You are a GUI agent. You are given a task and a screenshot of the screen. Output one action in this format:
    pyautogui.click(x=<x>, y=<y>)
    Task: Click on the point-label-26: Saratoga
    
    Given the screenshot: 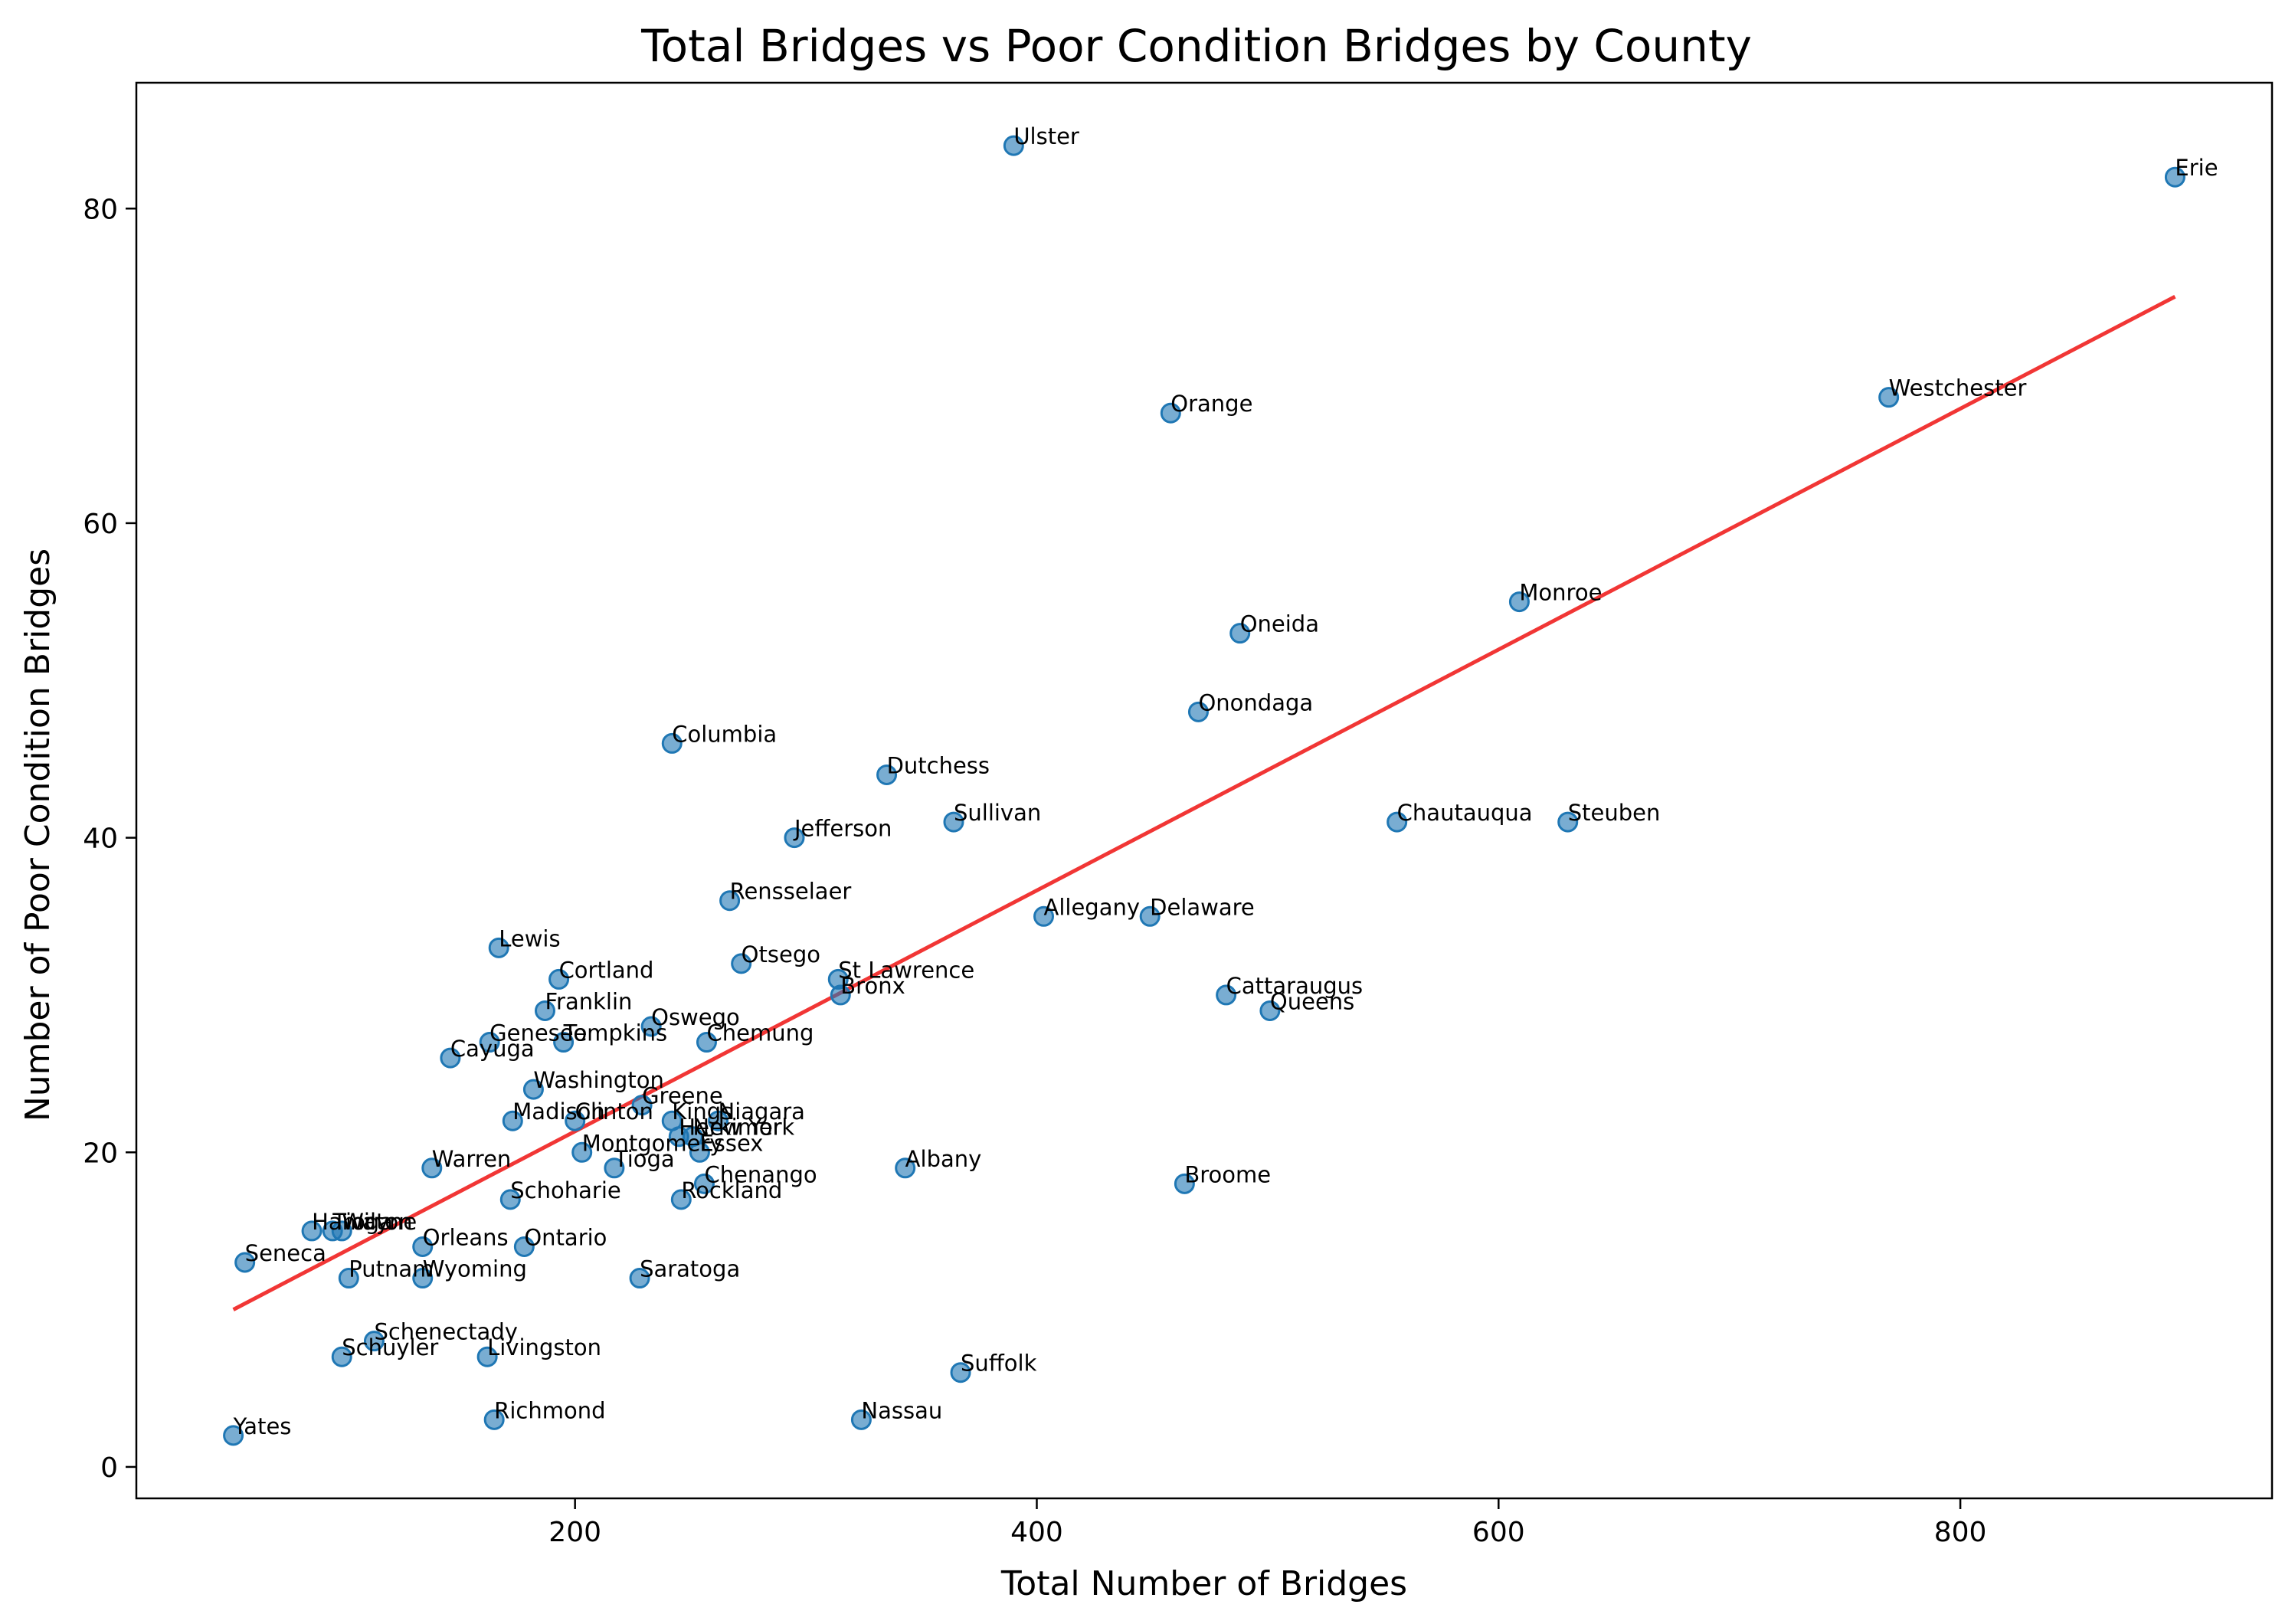 What is the action you would take?
    pyautogui.click(x=690, y=1269)
    